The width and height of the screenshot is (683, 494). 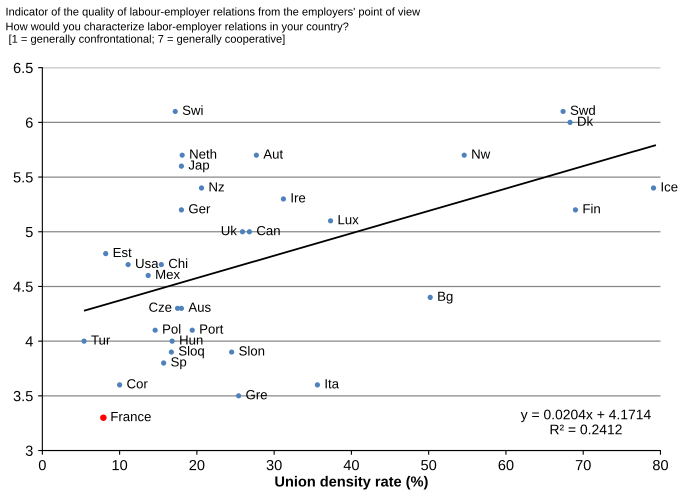 What do you see at coordinates (348, 219) in the screenshot?
I see `annotation: Lux` at bounding box center [348, 219].